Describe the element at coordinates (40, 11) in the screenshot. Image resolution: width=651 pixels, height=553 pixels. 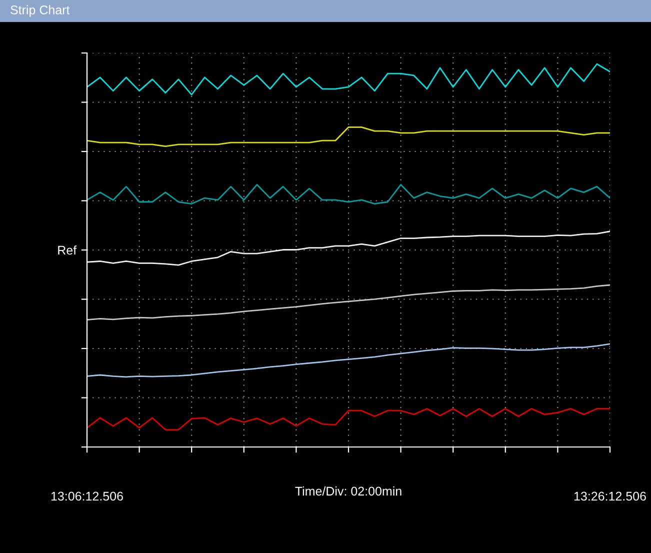
I see `chart-title: Strip Chart` at that location.